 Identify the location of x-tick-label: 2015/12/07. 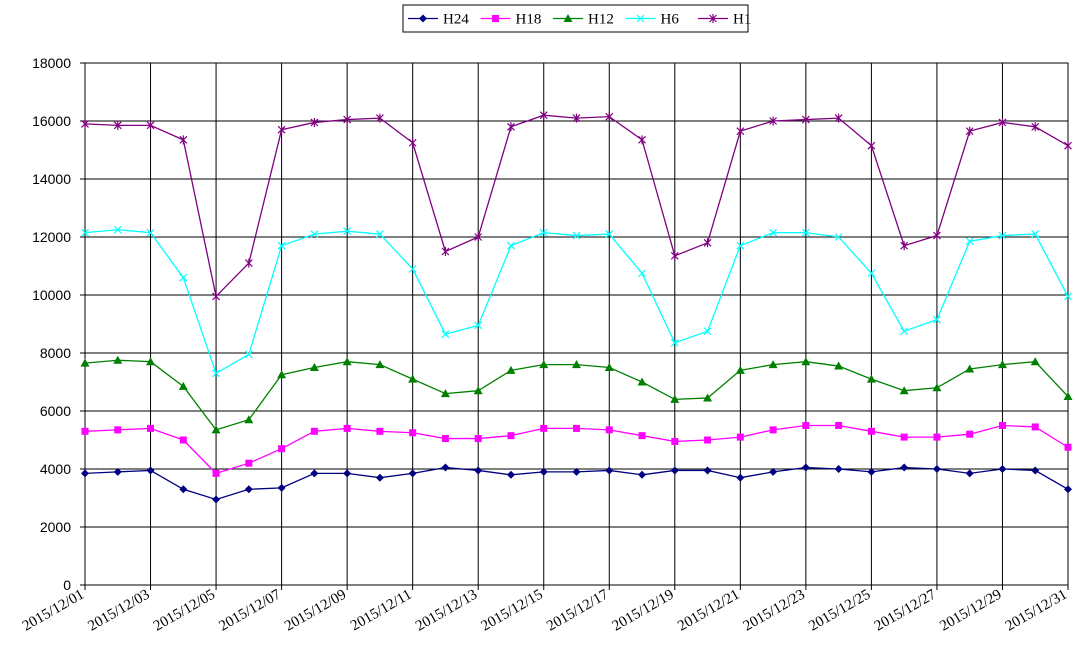
(250, 610).